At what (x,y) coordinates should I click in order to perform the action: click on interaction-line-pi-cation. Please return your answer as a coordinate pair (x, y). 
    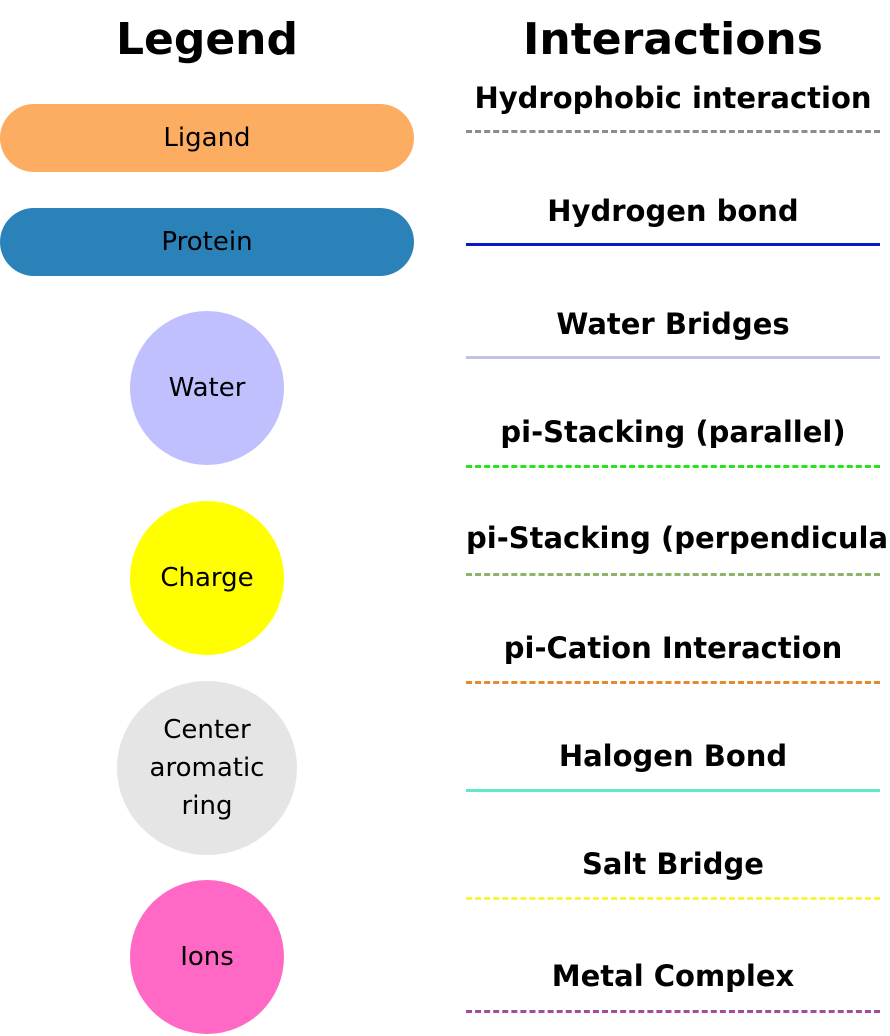
    Looking at the image, I should click on (673, 682).